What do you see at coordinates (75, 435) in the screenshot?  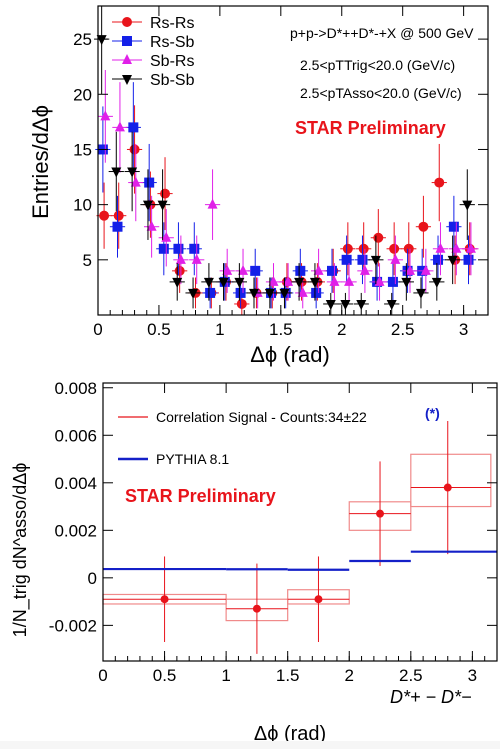 I see `bottom-y-tick-label: 0.006` at bounding box center [75, 435].